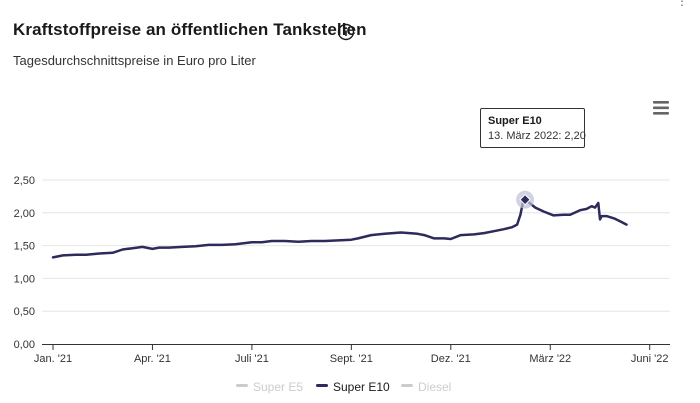 This screenshot has width=700, height=403. I want to click on series-line-super-e10, so click(339, 228).